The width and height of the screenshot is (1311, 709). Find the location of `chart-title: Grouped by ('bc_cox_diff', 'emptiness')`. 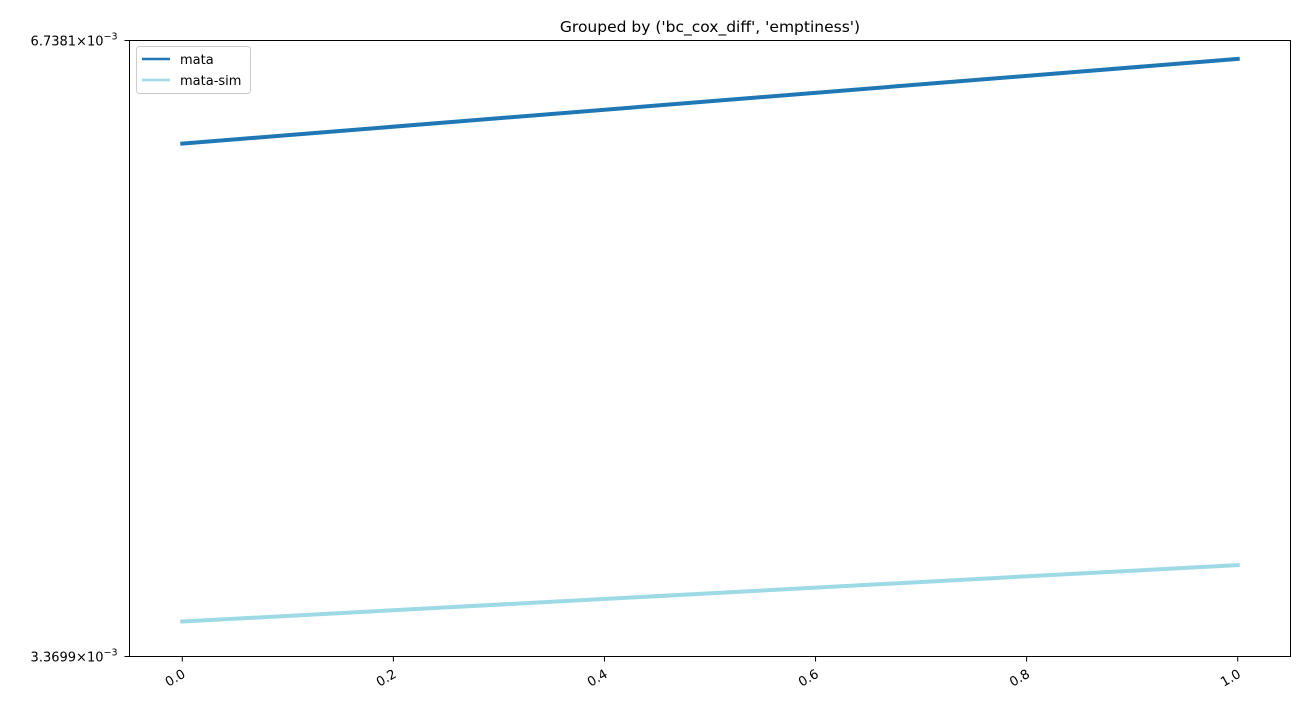

chart-title: Grouped by ('bc_cox_diff', 'emptiness') is located at coordinates (710, 27).